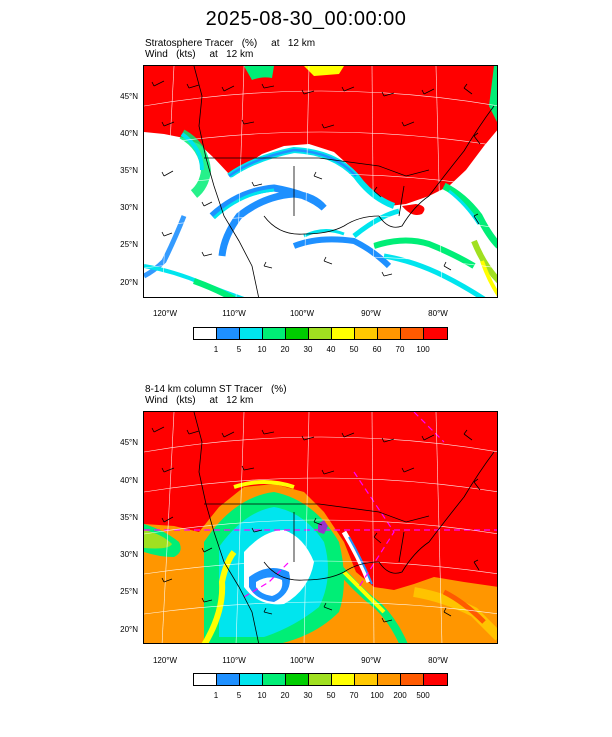 The height and width of the screenshot is (737, 612). Describe the element at coordinates (216, 389) in the screenshot. I see `panel-title-line1: 8-14 km column ST Tracer (%)` at that location.